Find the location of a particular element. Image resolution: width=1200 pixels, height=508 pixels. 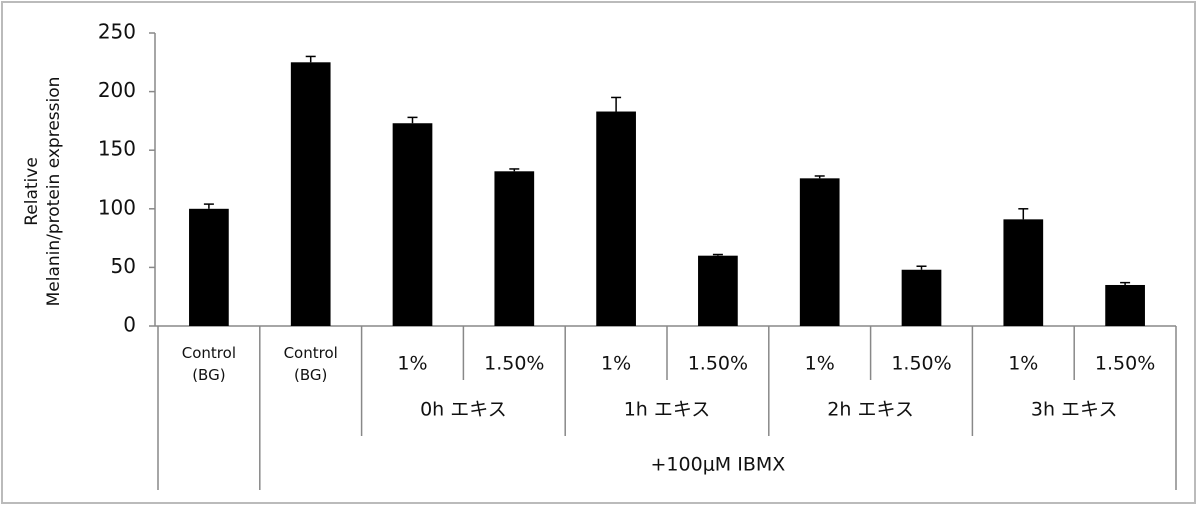

outer-label: +100μM IBMX is located at coordinates (718, 465).